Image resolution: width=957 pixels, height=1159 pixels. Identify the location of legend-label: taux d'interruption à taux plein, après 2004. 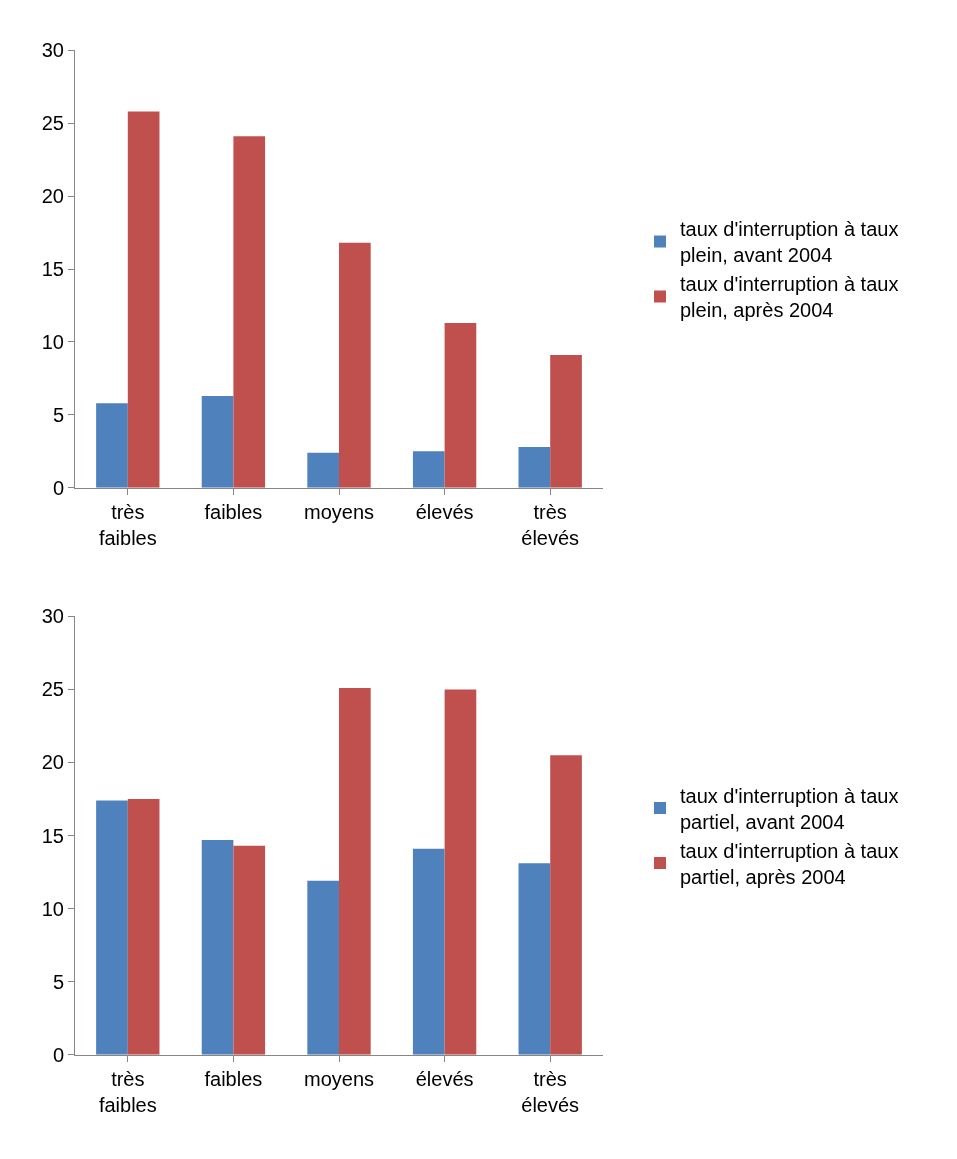
(789, 297).